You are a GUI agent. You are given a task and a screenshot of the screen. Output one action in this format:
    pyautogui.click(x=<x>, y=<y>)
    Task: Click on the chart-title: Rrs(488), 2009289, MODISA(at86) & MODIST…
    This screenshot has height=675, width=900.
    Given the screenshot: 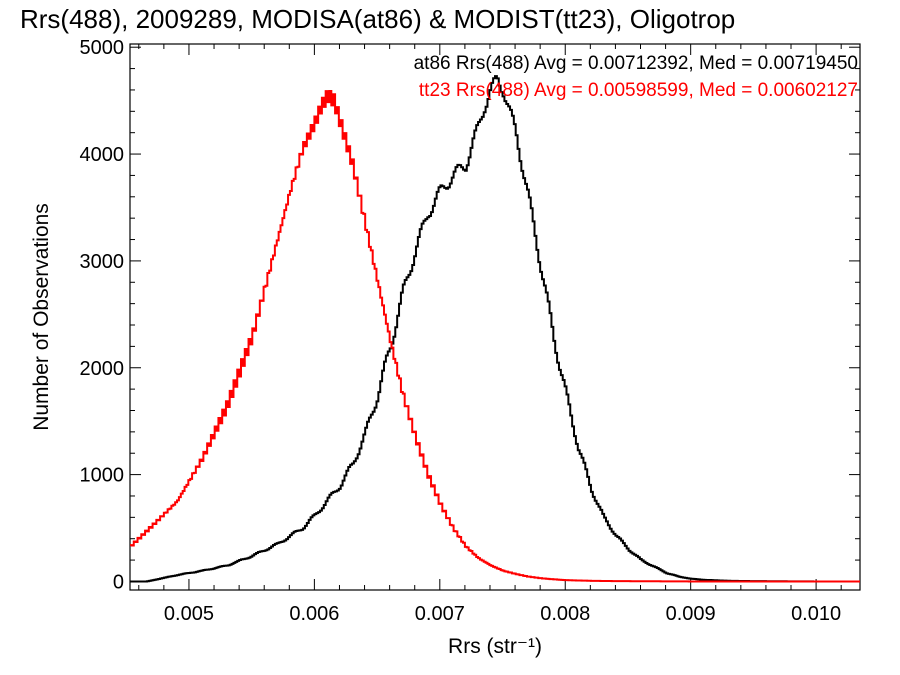 What is the action you would take?
    pyautogui.click(x=377, y=19)
    